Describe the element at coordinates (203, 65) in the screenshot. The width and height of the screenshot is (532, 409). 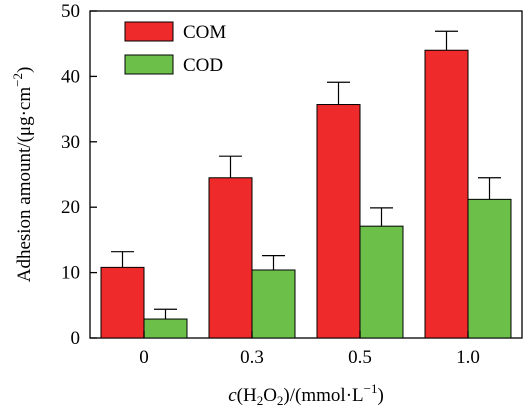
I see `legend-label-cod: COD` at that location.